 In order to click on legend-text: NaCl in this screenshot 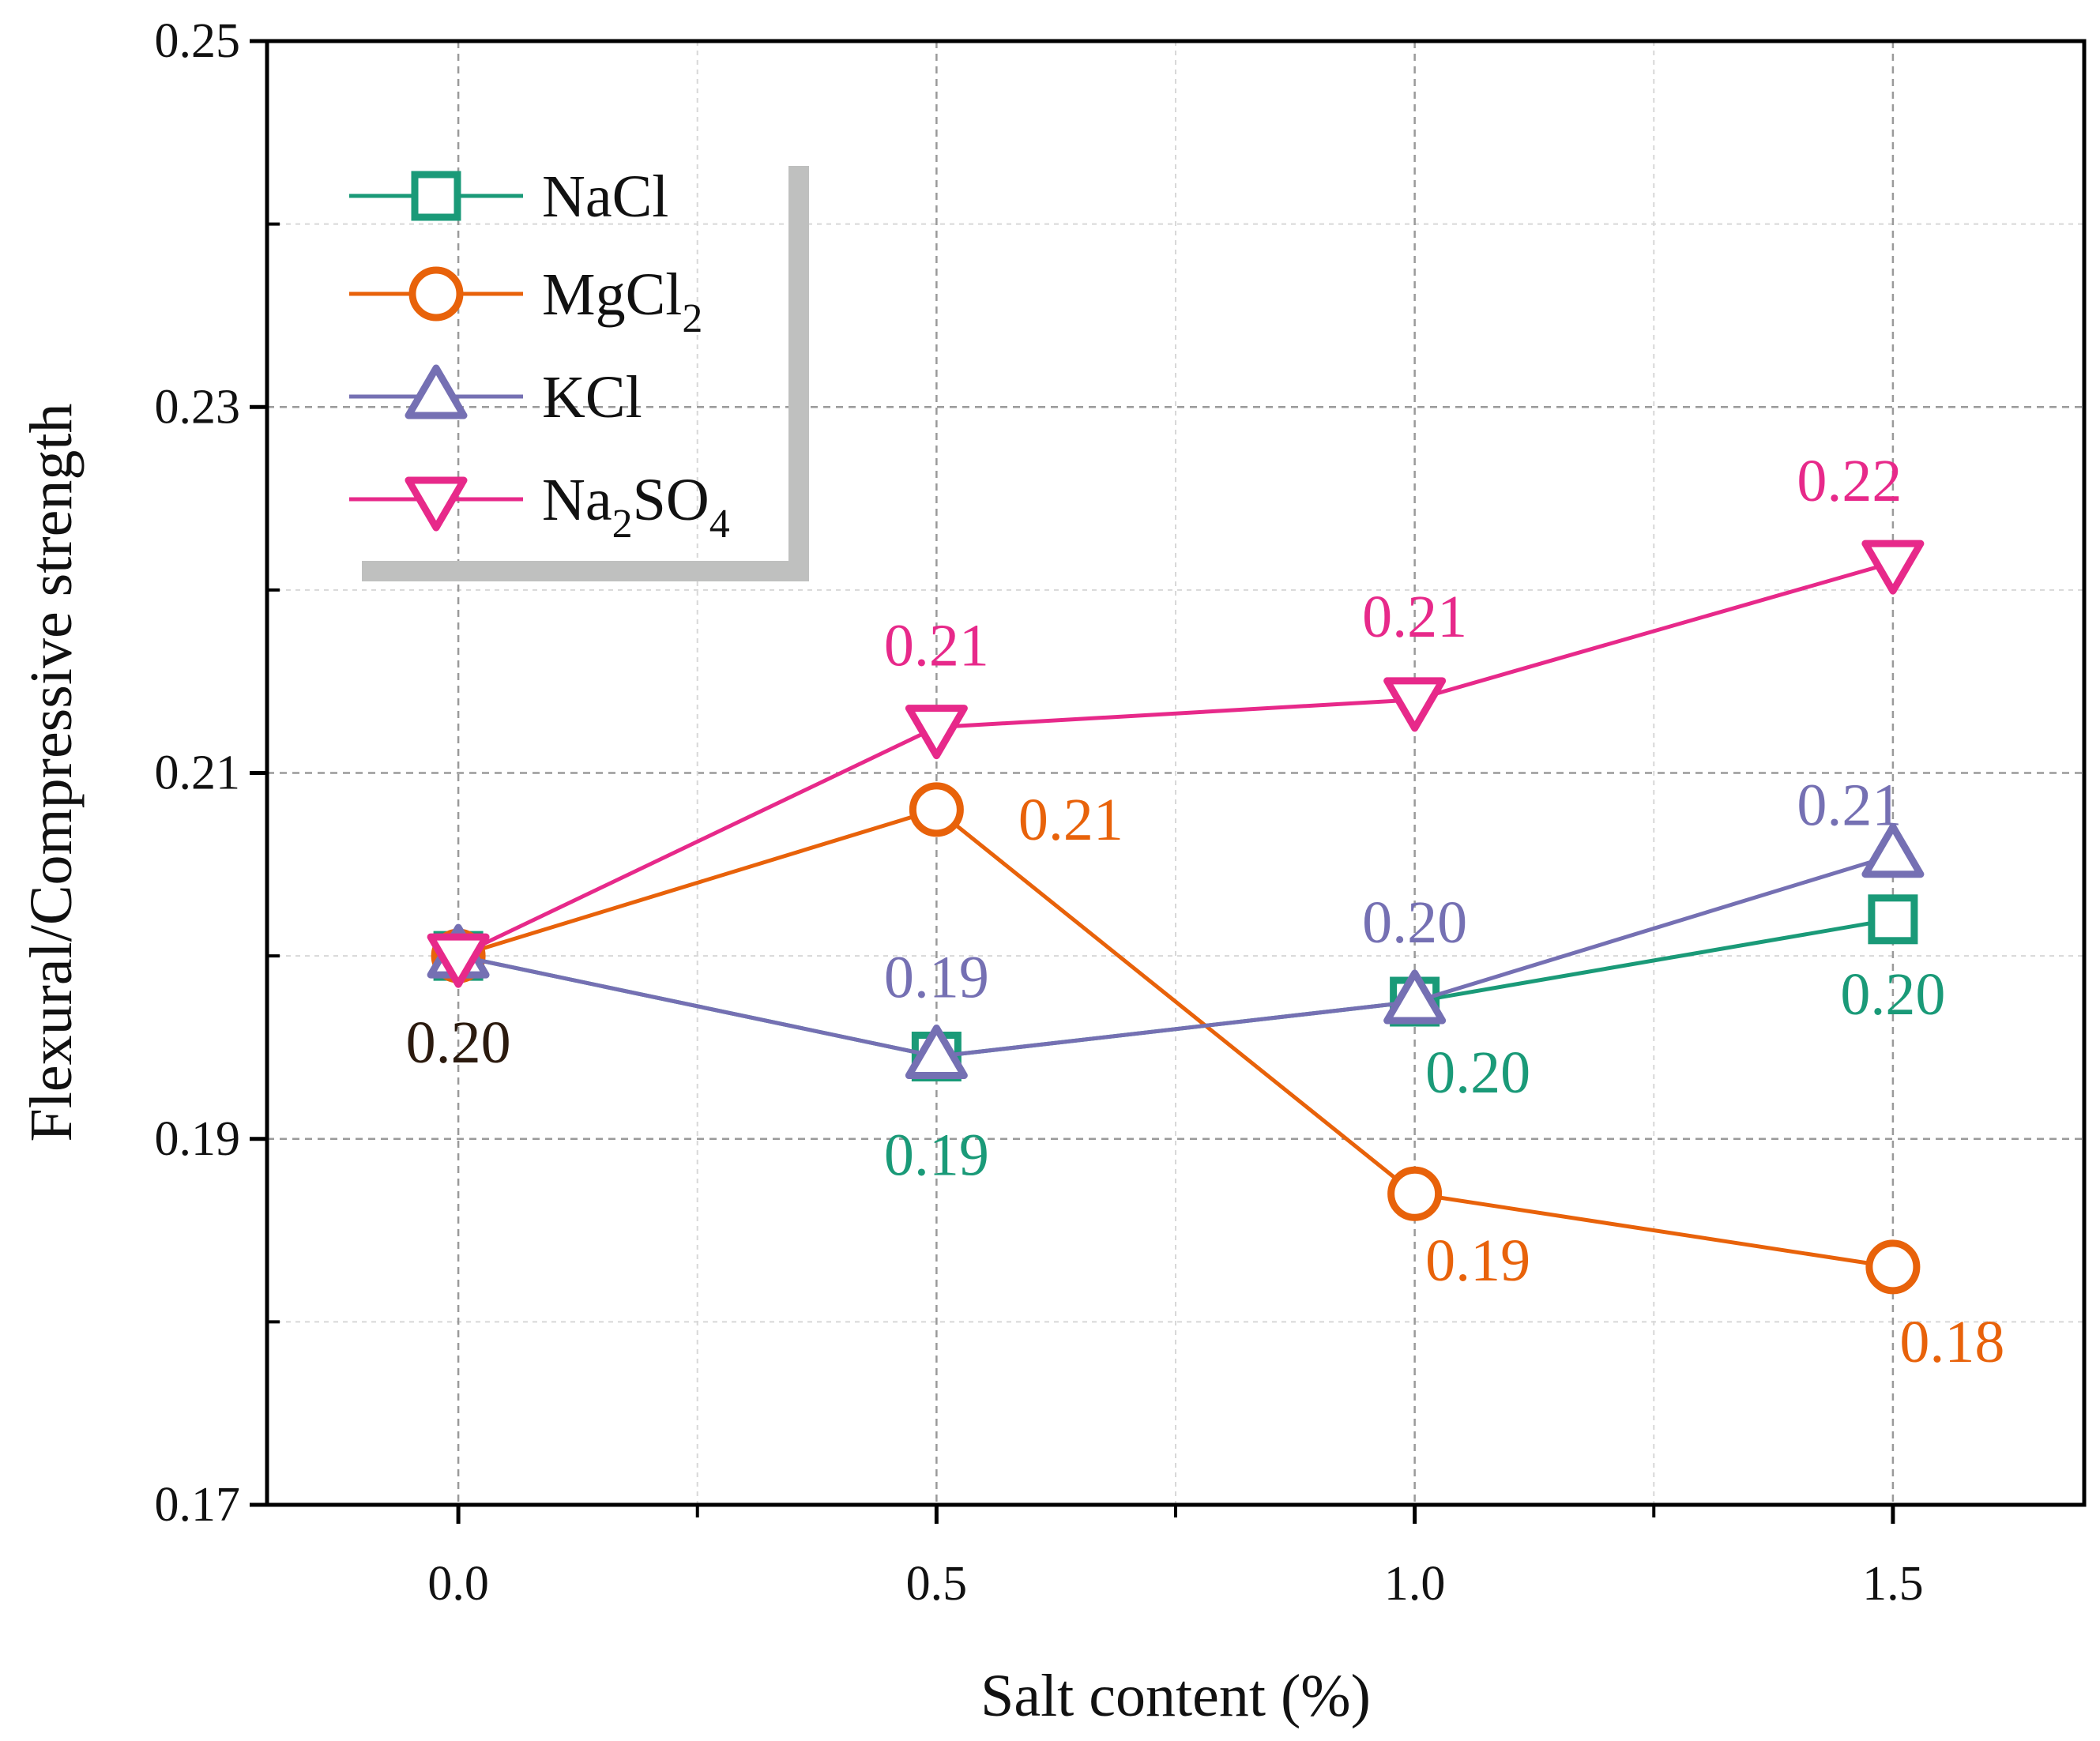, I will do `click(605, 197)`.